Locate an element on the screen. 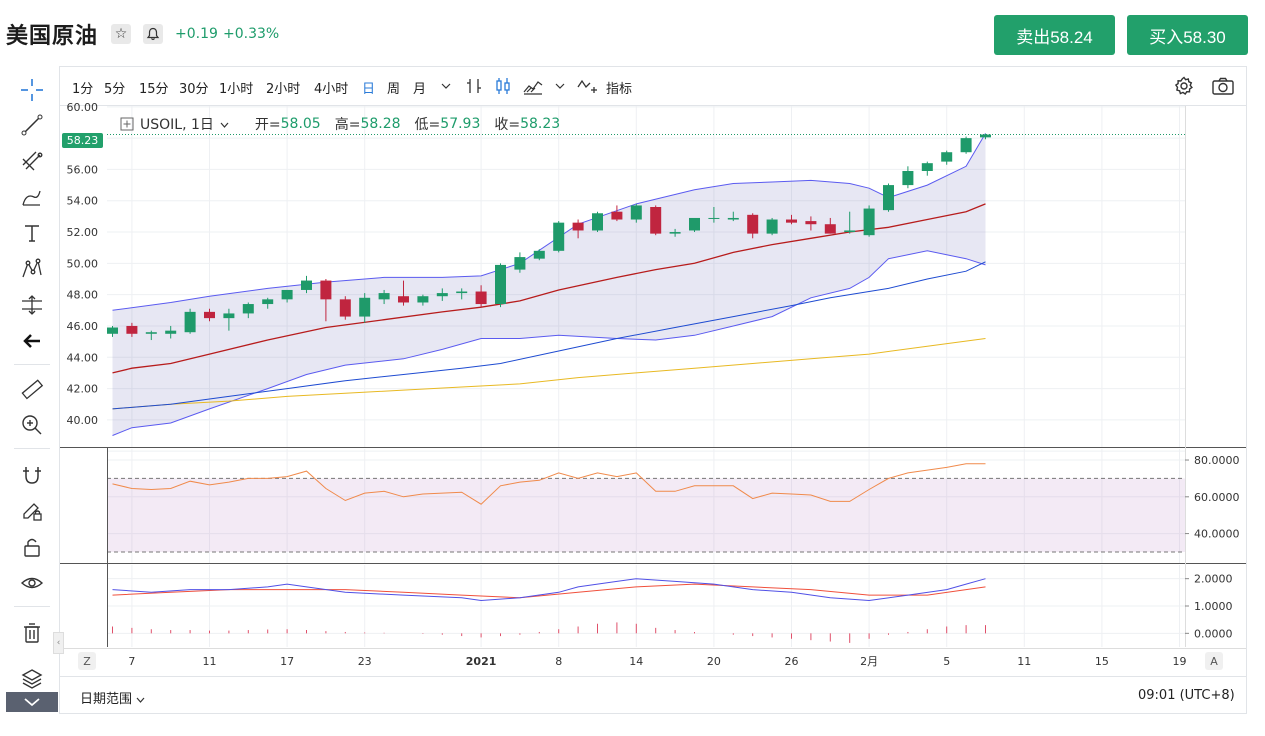 This screenshot has width=1265, height=736. date-range-button: 日期范围 is located at coordinates (112, 697).